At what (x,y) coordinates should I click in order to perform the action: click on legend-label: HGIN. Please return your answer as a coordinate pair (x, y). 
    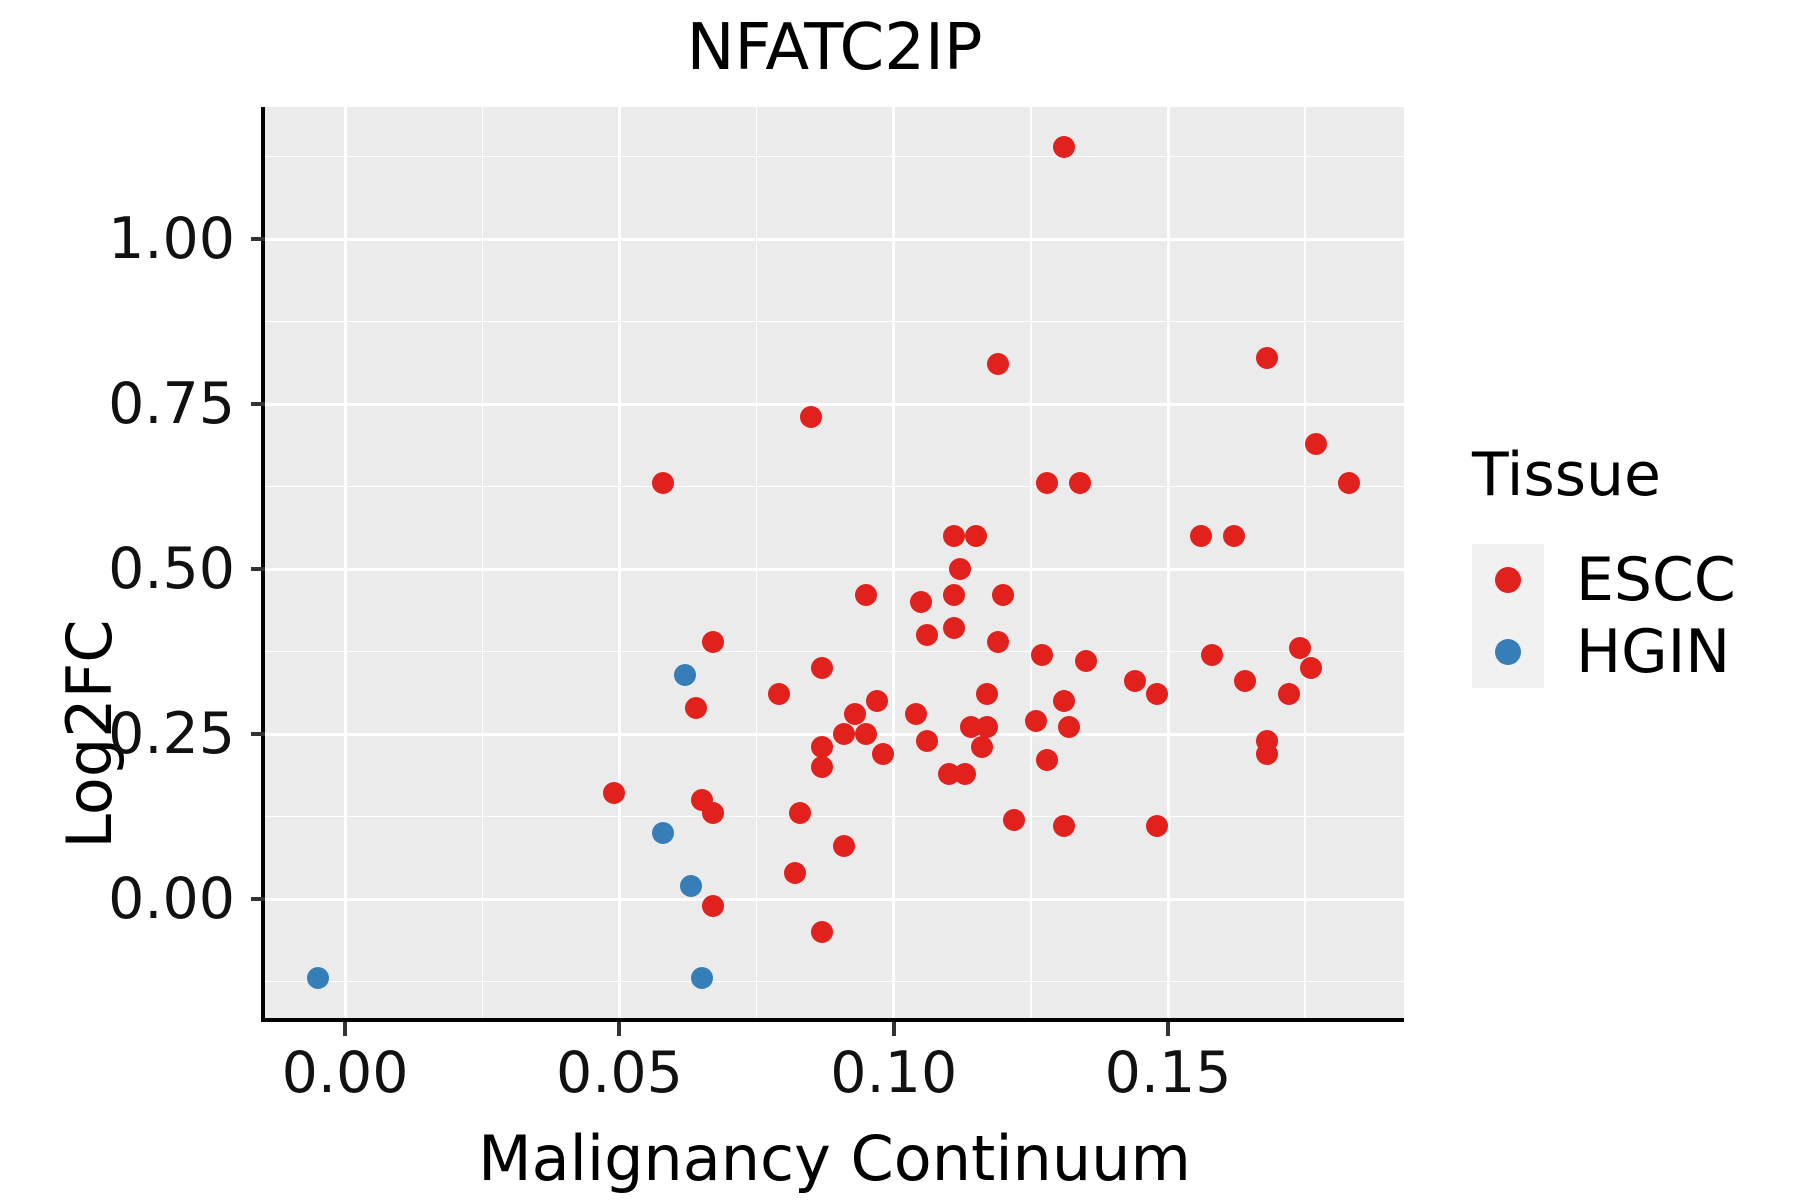
    Looking at the image, I should click on (1653, 652).